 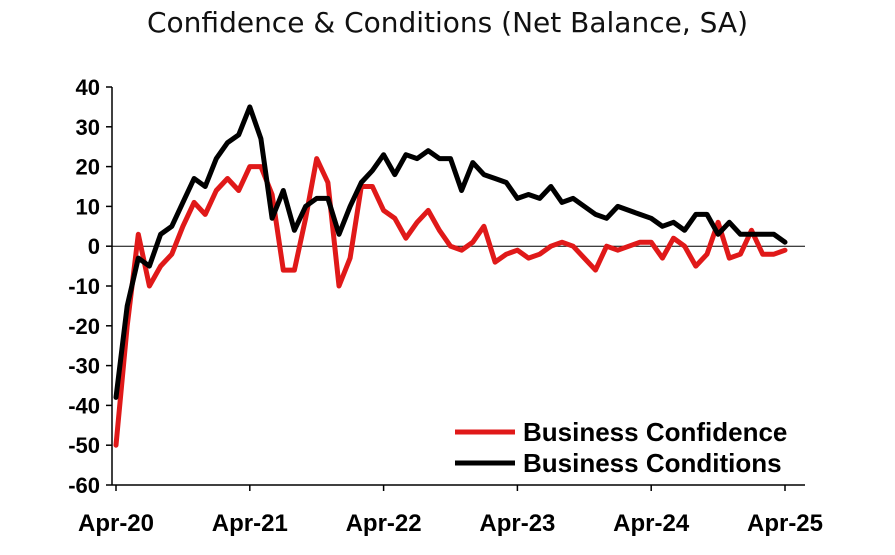 What do you see at coordinates (785, 523) in the screenshot?
I see `x-tick-label: Apr-25` at bounding box center [785, 523].